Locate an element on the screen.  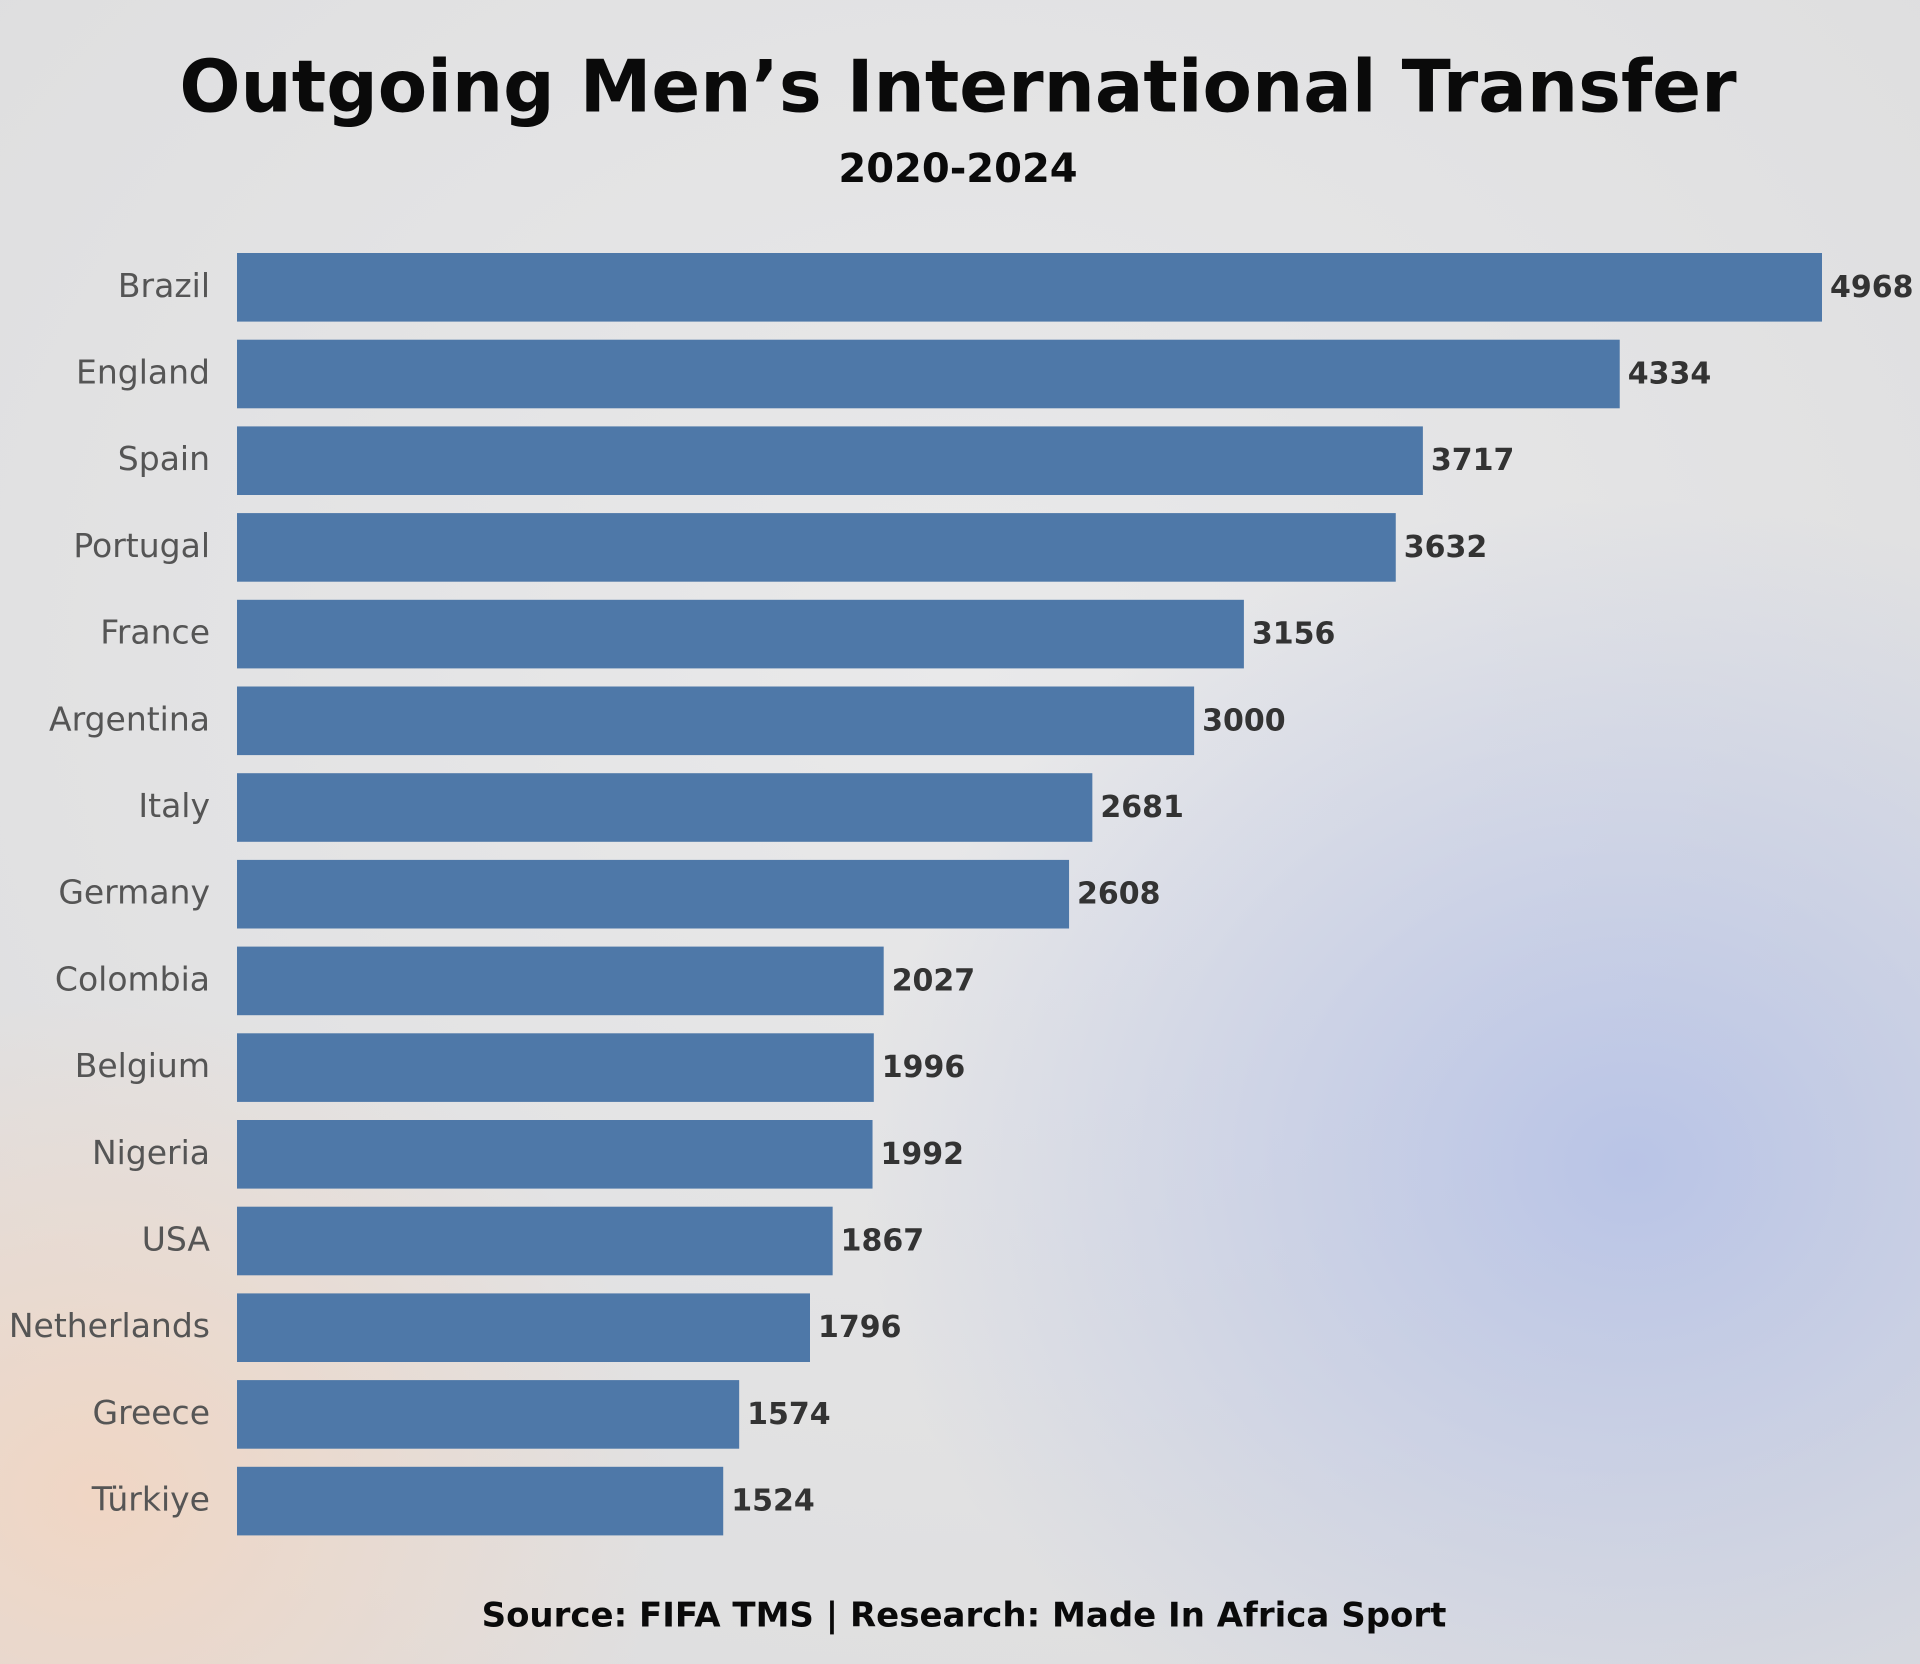
category-label: Portugal is located at coordinates (141, 545).